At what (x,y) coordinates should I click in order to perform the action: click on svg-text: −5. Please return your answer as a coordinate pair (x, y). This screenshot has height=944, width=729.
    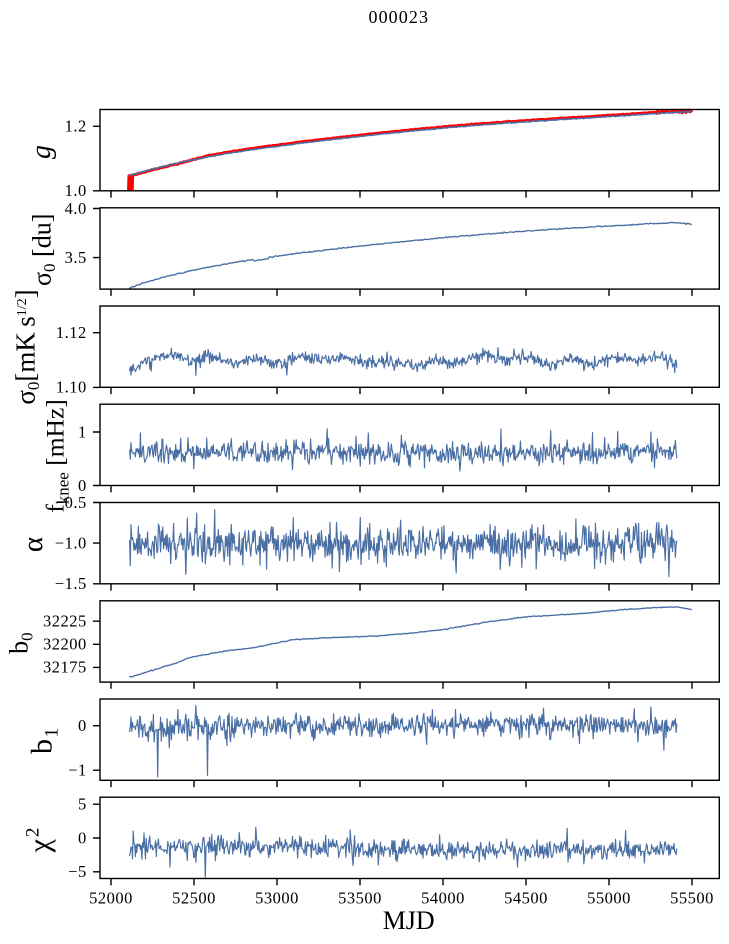
    Looking at the image, I should click on (77, 871).